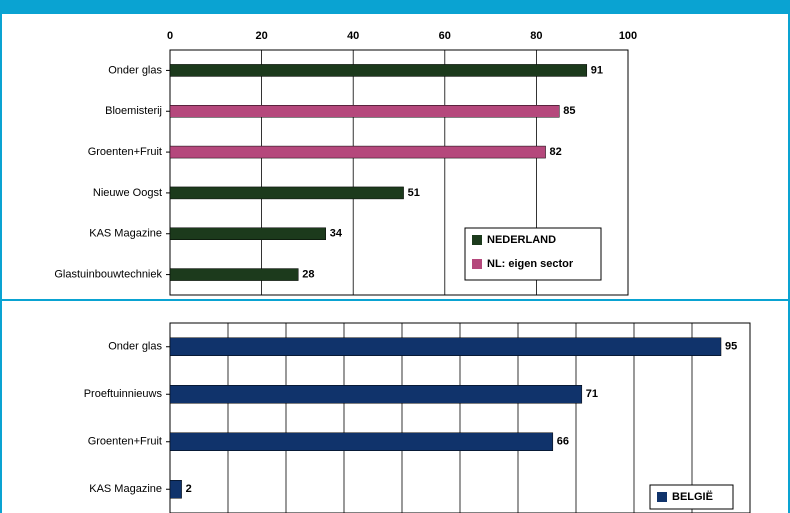 This screenshot has height=513, width=790. I want to click on y-tick-label: Proeftuinnieuws, so click(123, 394).